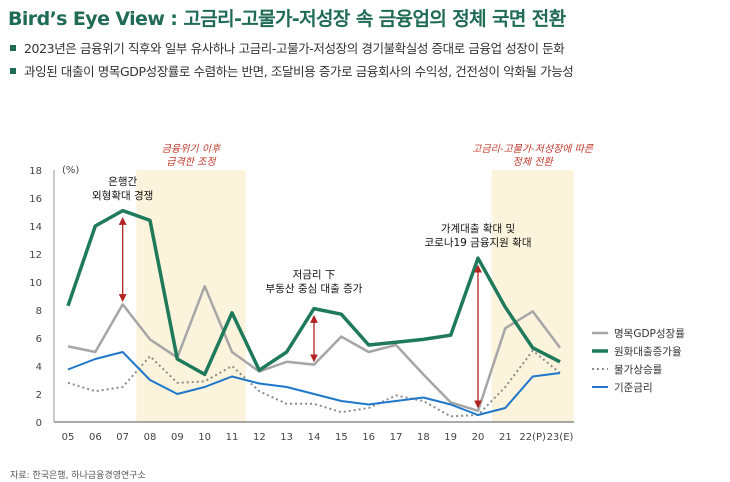 This screenshot has width=730, height=482. I want to click on x-tick-label: 14, so click(314, 437).